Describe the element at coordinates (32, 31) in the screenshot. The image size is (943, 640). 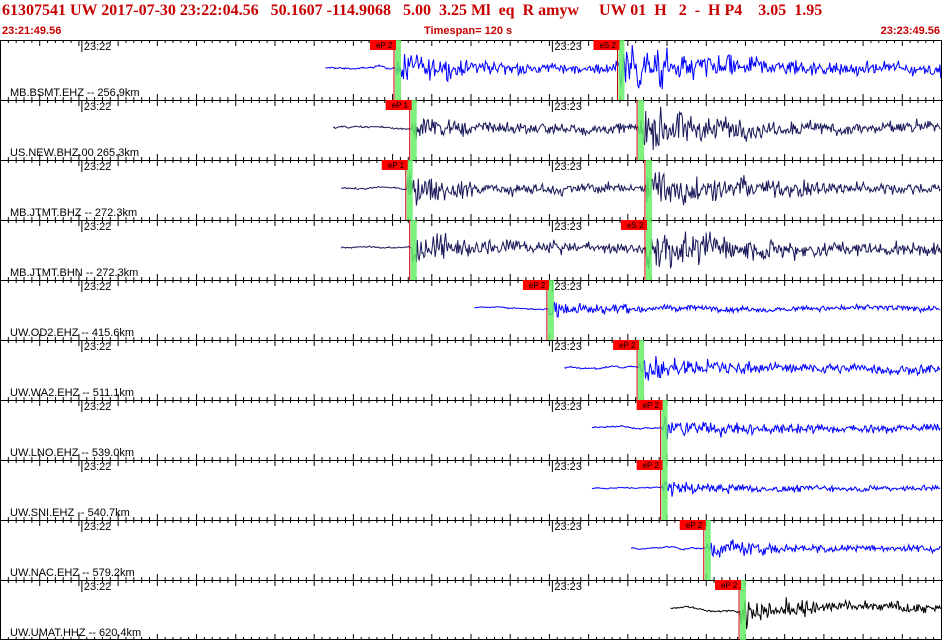
I see `window-start-time: 23:21:49.56` at that location.